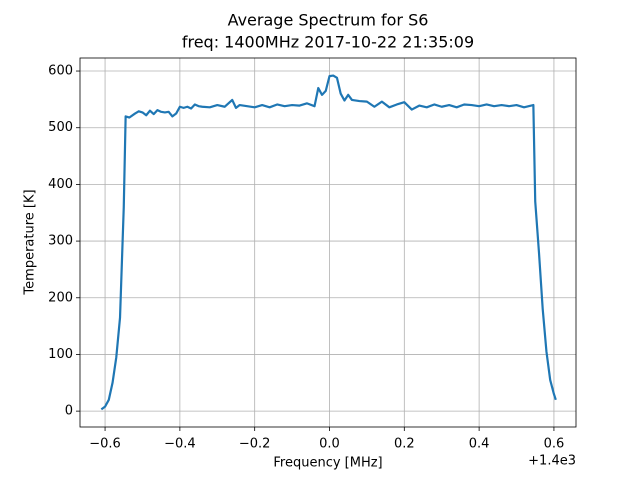 This screenshot has width=640, height=480. What do you see at coordinates (60, 184) in the screenshot?
I see `y-tick-label: 400` at bounding box center [60, 184].